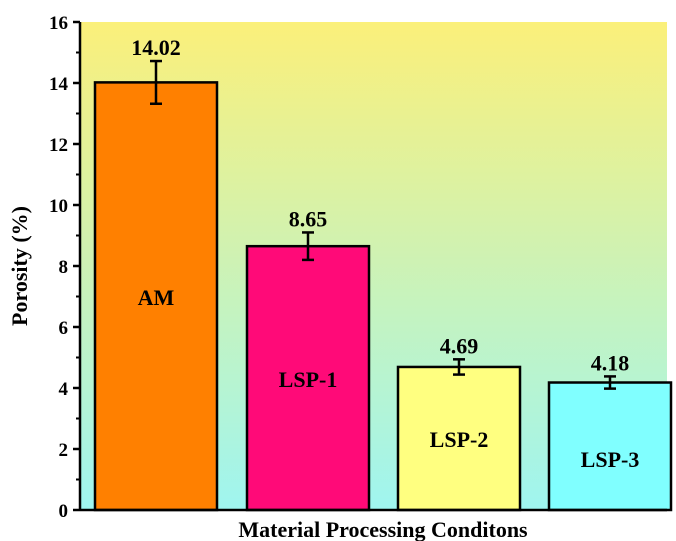 Image resolution: width=676 pixels, height=541 pixels. What do you see at coordinates (459, 345) in the screenshot?
I see `value-label: 4.69` at bounding box center [459, 345].